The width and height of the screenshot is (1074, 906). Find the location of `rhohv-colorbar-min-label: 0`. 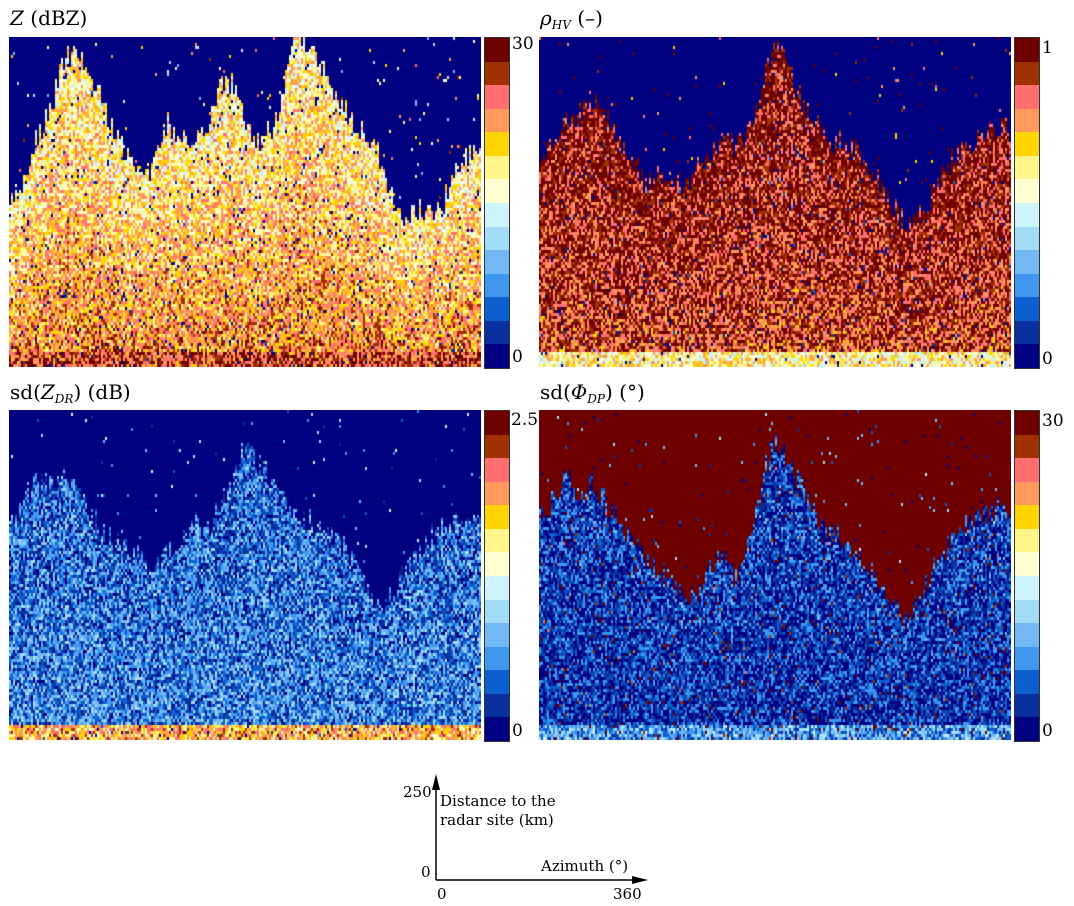

rhohv-colorbar-min-label: 0 is located at coordinates (1047, 359).